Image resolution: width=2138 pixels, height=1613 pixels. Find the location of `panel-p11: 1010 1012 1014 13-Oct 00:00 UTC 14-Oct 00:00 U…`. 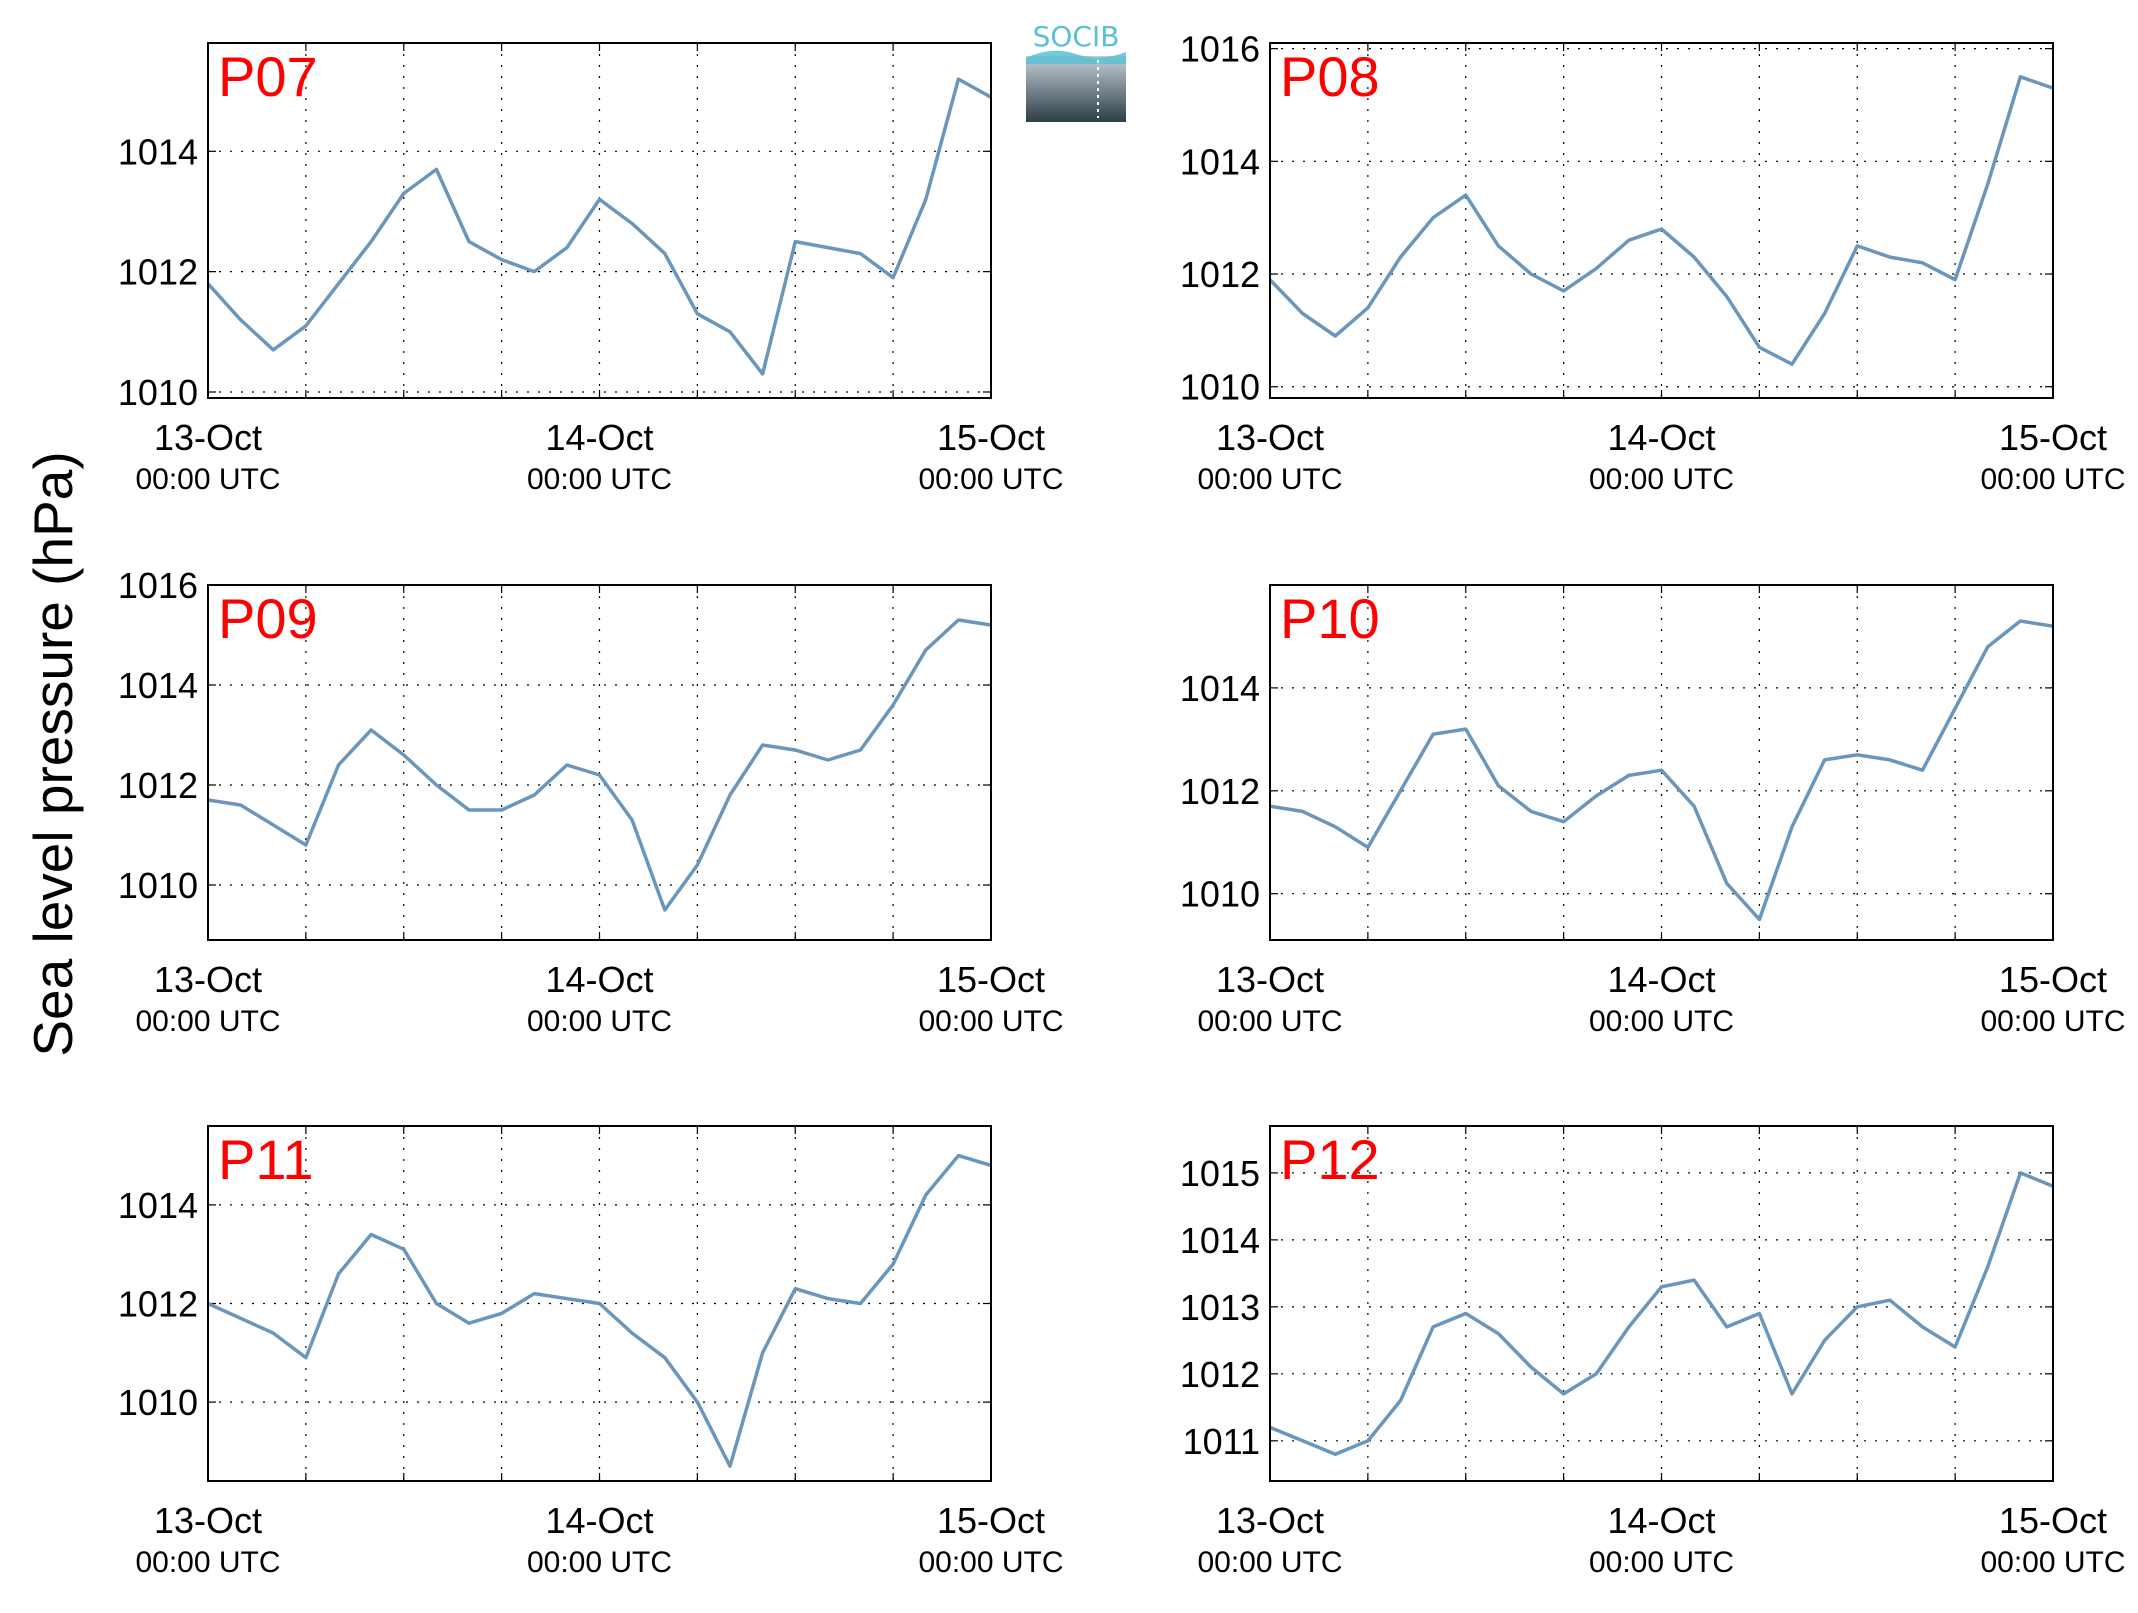

panel-p11: 1010 1012 1014 13-Oct 00:00 UTC 14-Oct 00:00 U… is located at coordinates (591, 1352).